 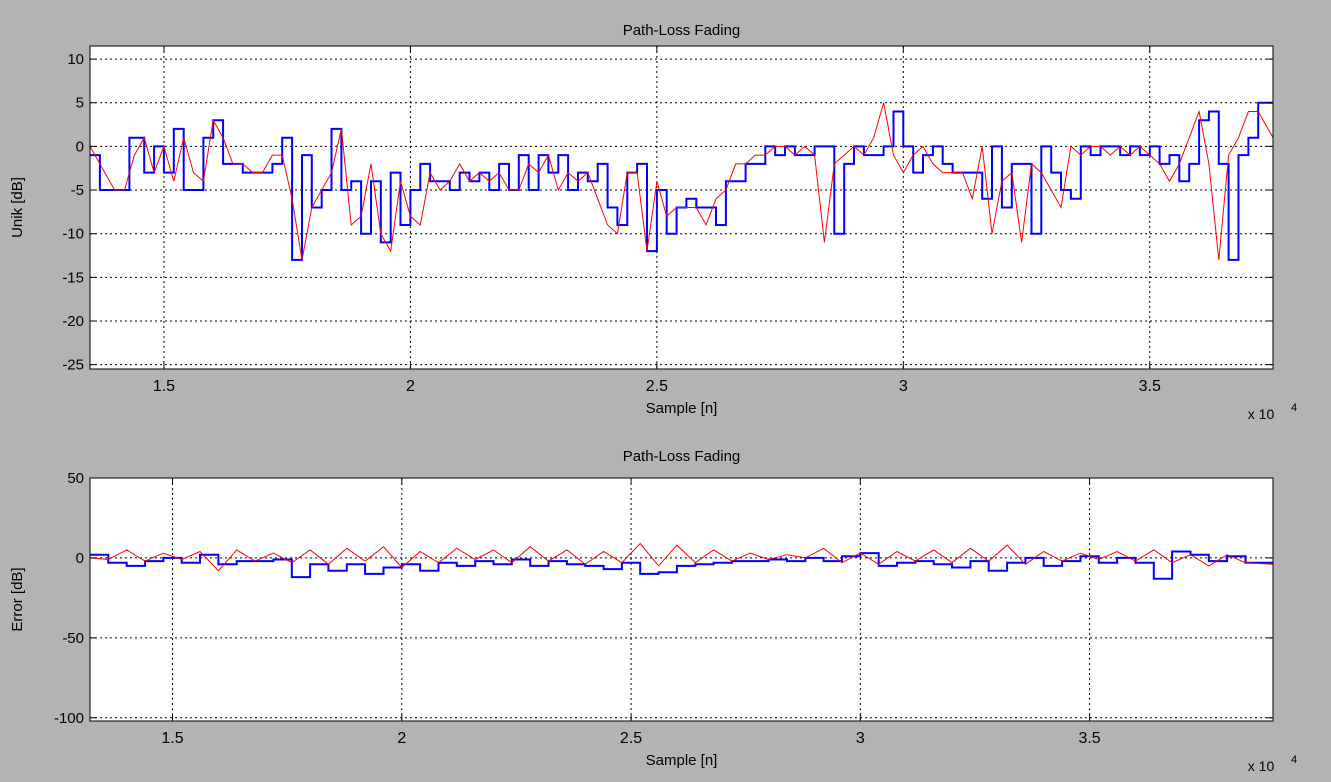 I want to click on y-tick-label: -50, so click(x=73, y=638).